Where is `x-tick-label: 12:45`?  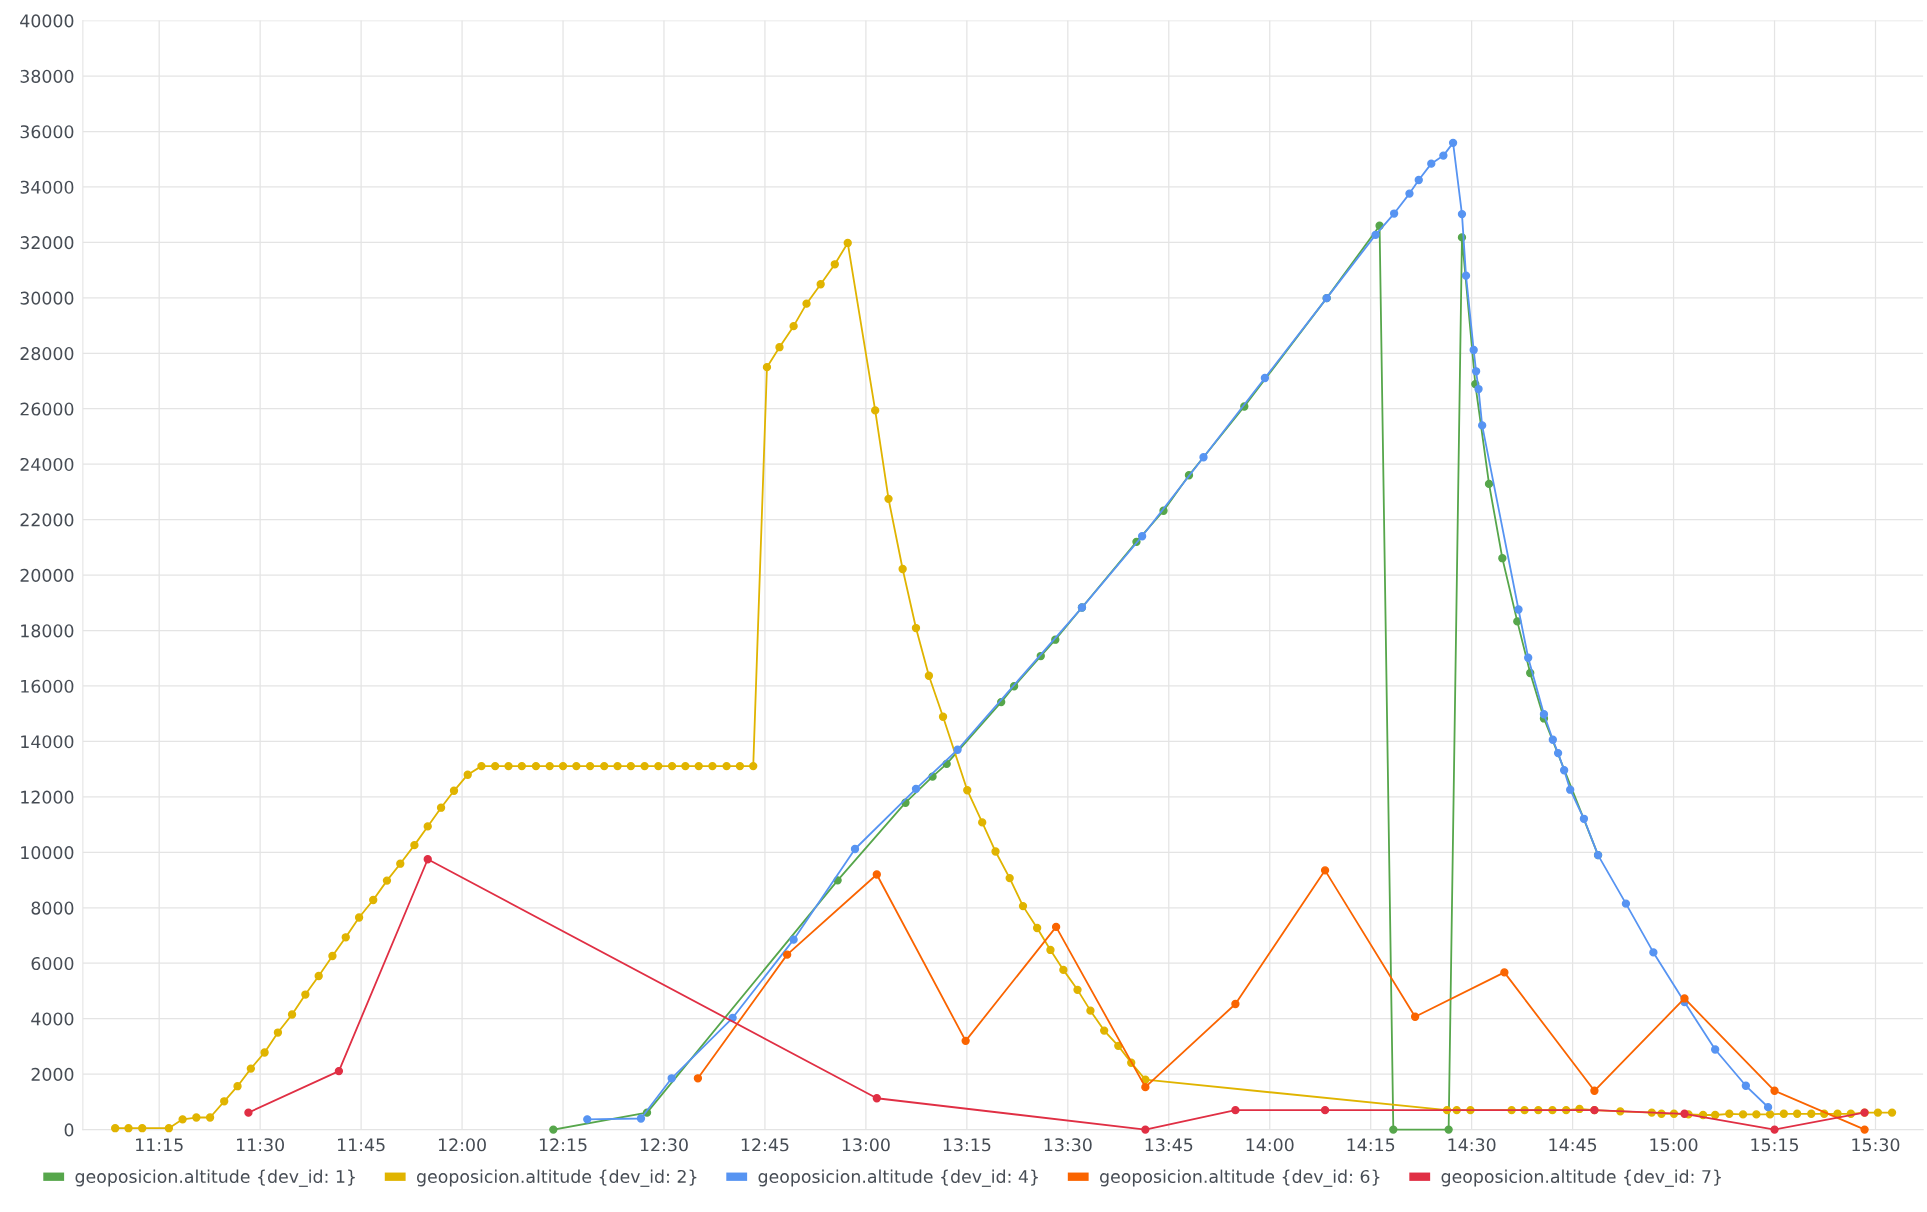
x-tick-label: 12:45 is located at coordinates (765, 1145).